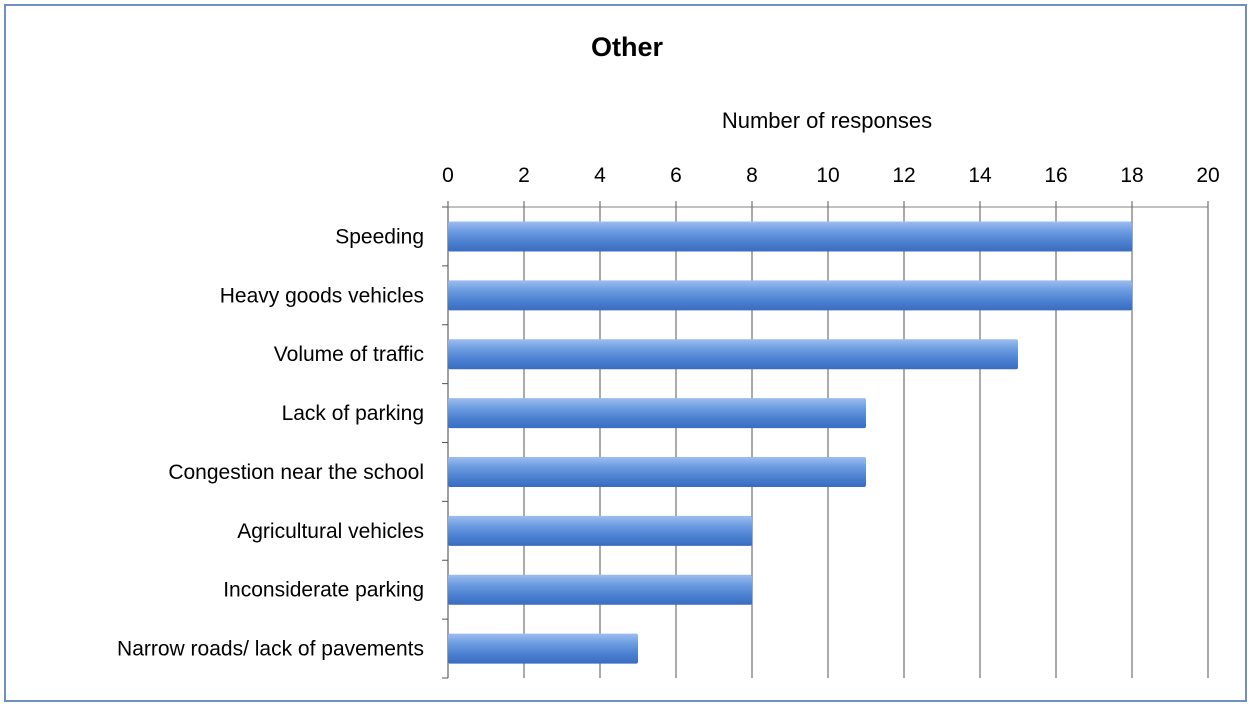 The height and width of the screenshot is (704, 1251). I want to click on chart-title: Other, so click(627, 47).